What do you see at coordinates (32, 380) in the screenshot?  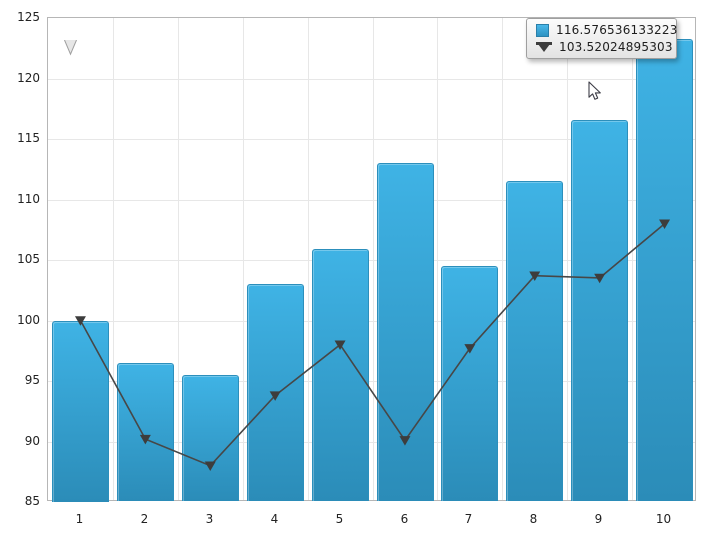 I see `y-axis-tick-label: 95` at bounding box center [32, 380].